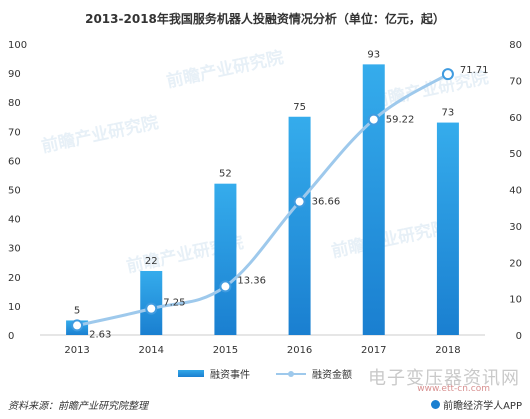 This screenshot has height=419, width=530. I want to click on left-axis-tick-label: 30, so click(14, 249).